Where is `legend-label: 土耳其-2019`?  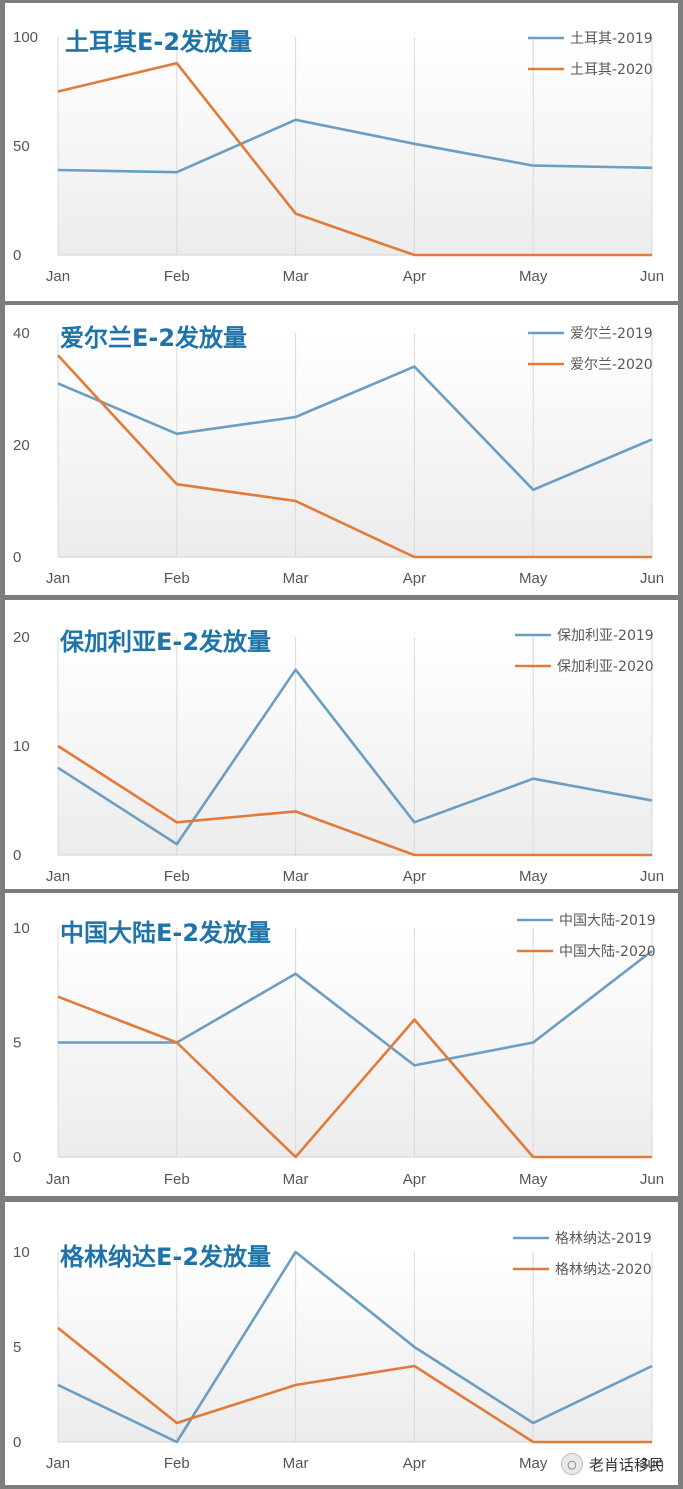 legend-label: 土耳其-2019 is located at coordinates (611, 39).